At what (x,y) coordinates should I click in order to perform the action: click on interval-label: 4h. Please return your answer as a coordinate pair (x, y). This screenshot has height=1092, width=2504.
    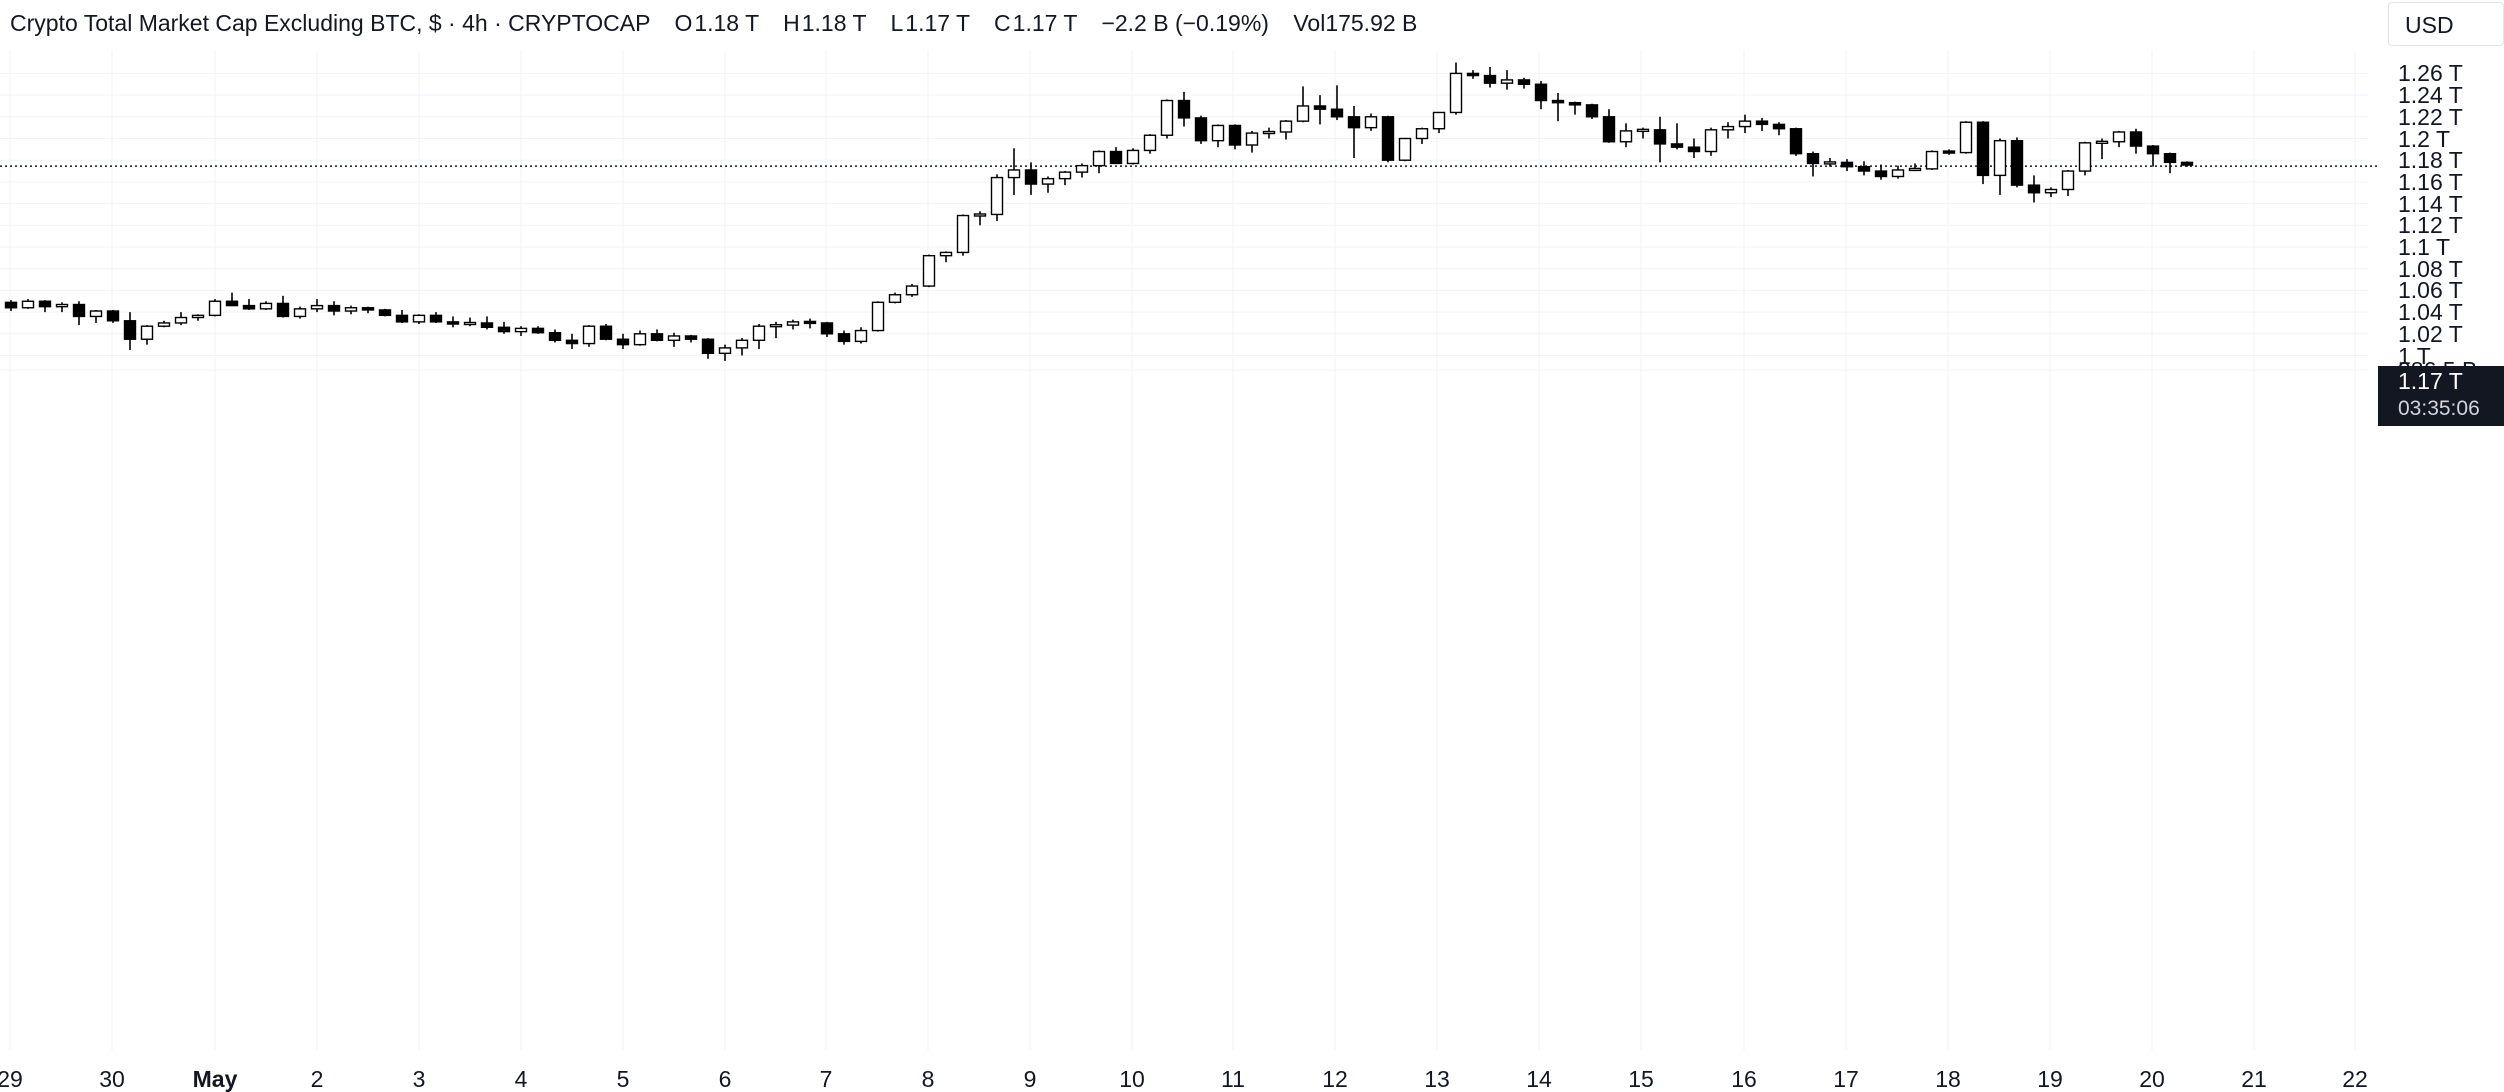
    Looking at the image, I should click on (475, 23).